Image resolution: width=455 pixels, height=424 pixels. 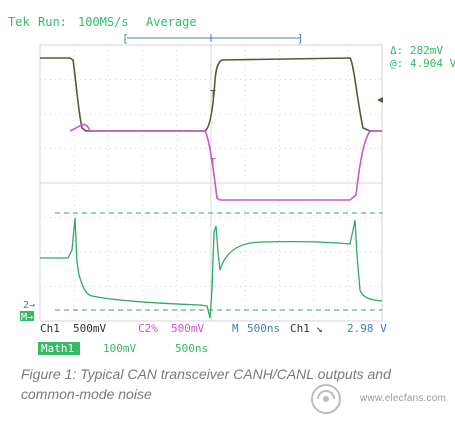 What do you see at coordinates (235, 328) in the screenshot?
I see `timebase-m: M` at bounding box center [235, 328].